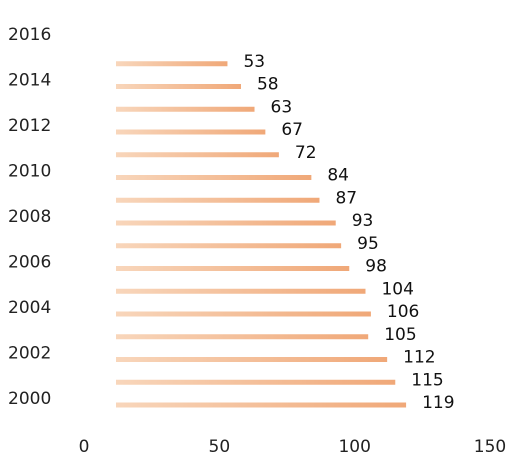 The height and width of the screenshot is (460, 513). I want to click on y-axis: 2000 2002 2004 2006 2008 2010 2012 2014 2016, so click(29, 217).